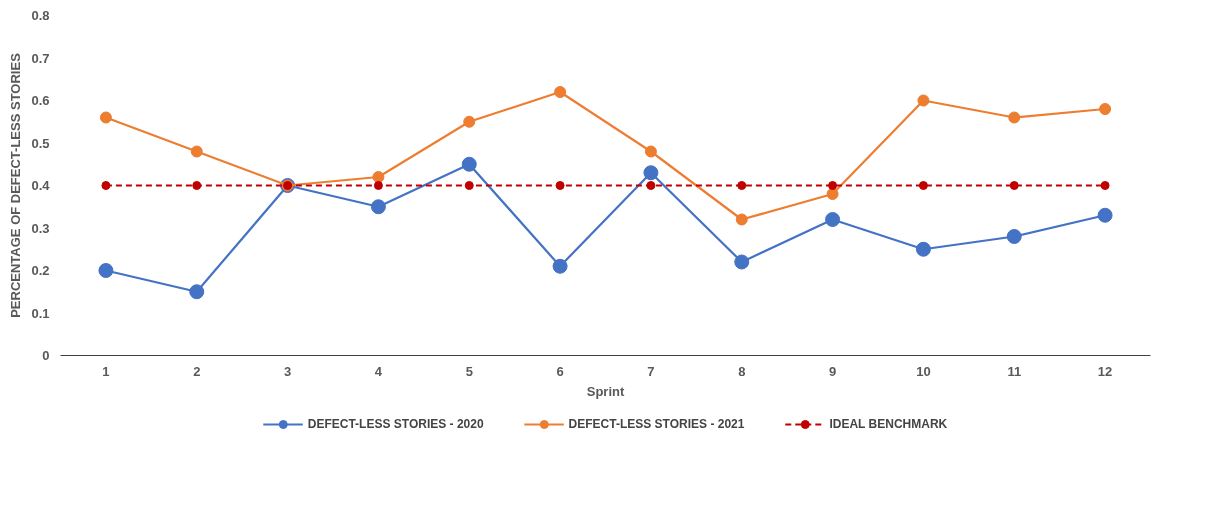 Image resolution: width=1206 pixels, height=519 pixels. What do you see at coordinates (287, 371) in the screenshot?
I see `x-tick-label: 3` at bounding box center [287, 371].